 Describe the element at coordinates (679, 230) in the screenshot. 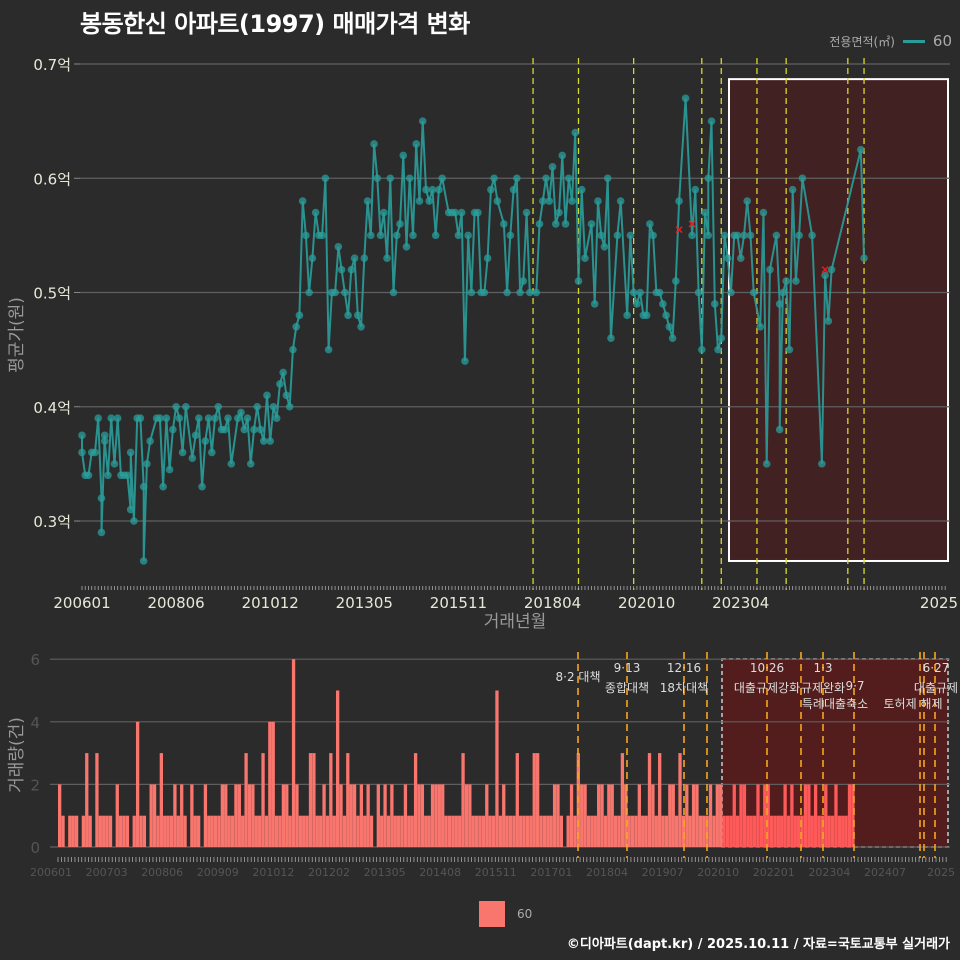

I see `cancel-x-icon` at that location.